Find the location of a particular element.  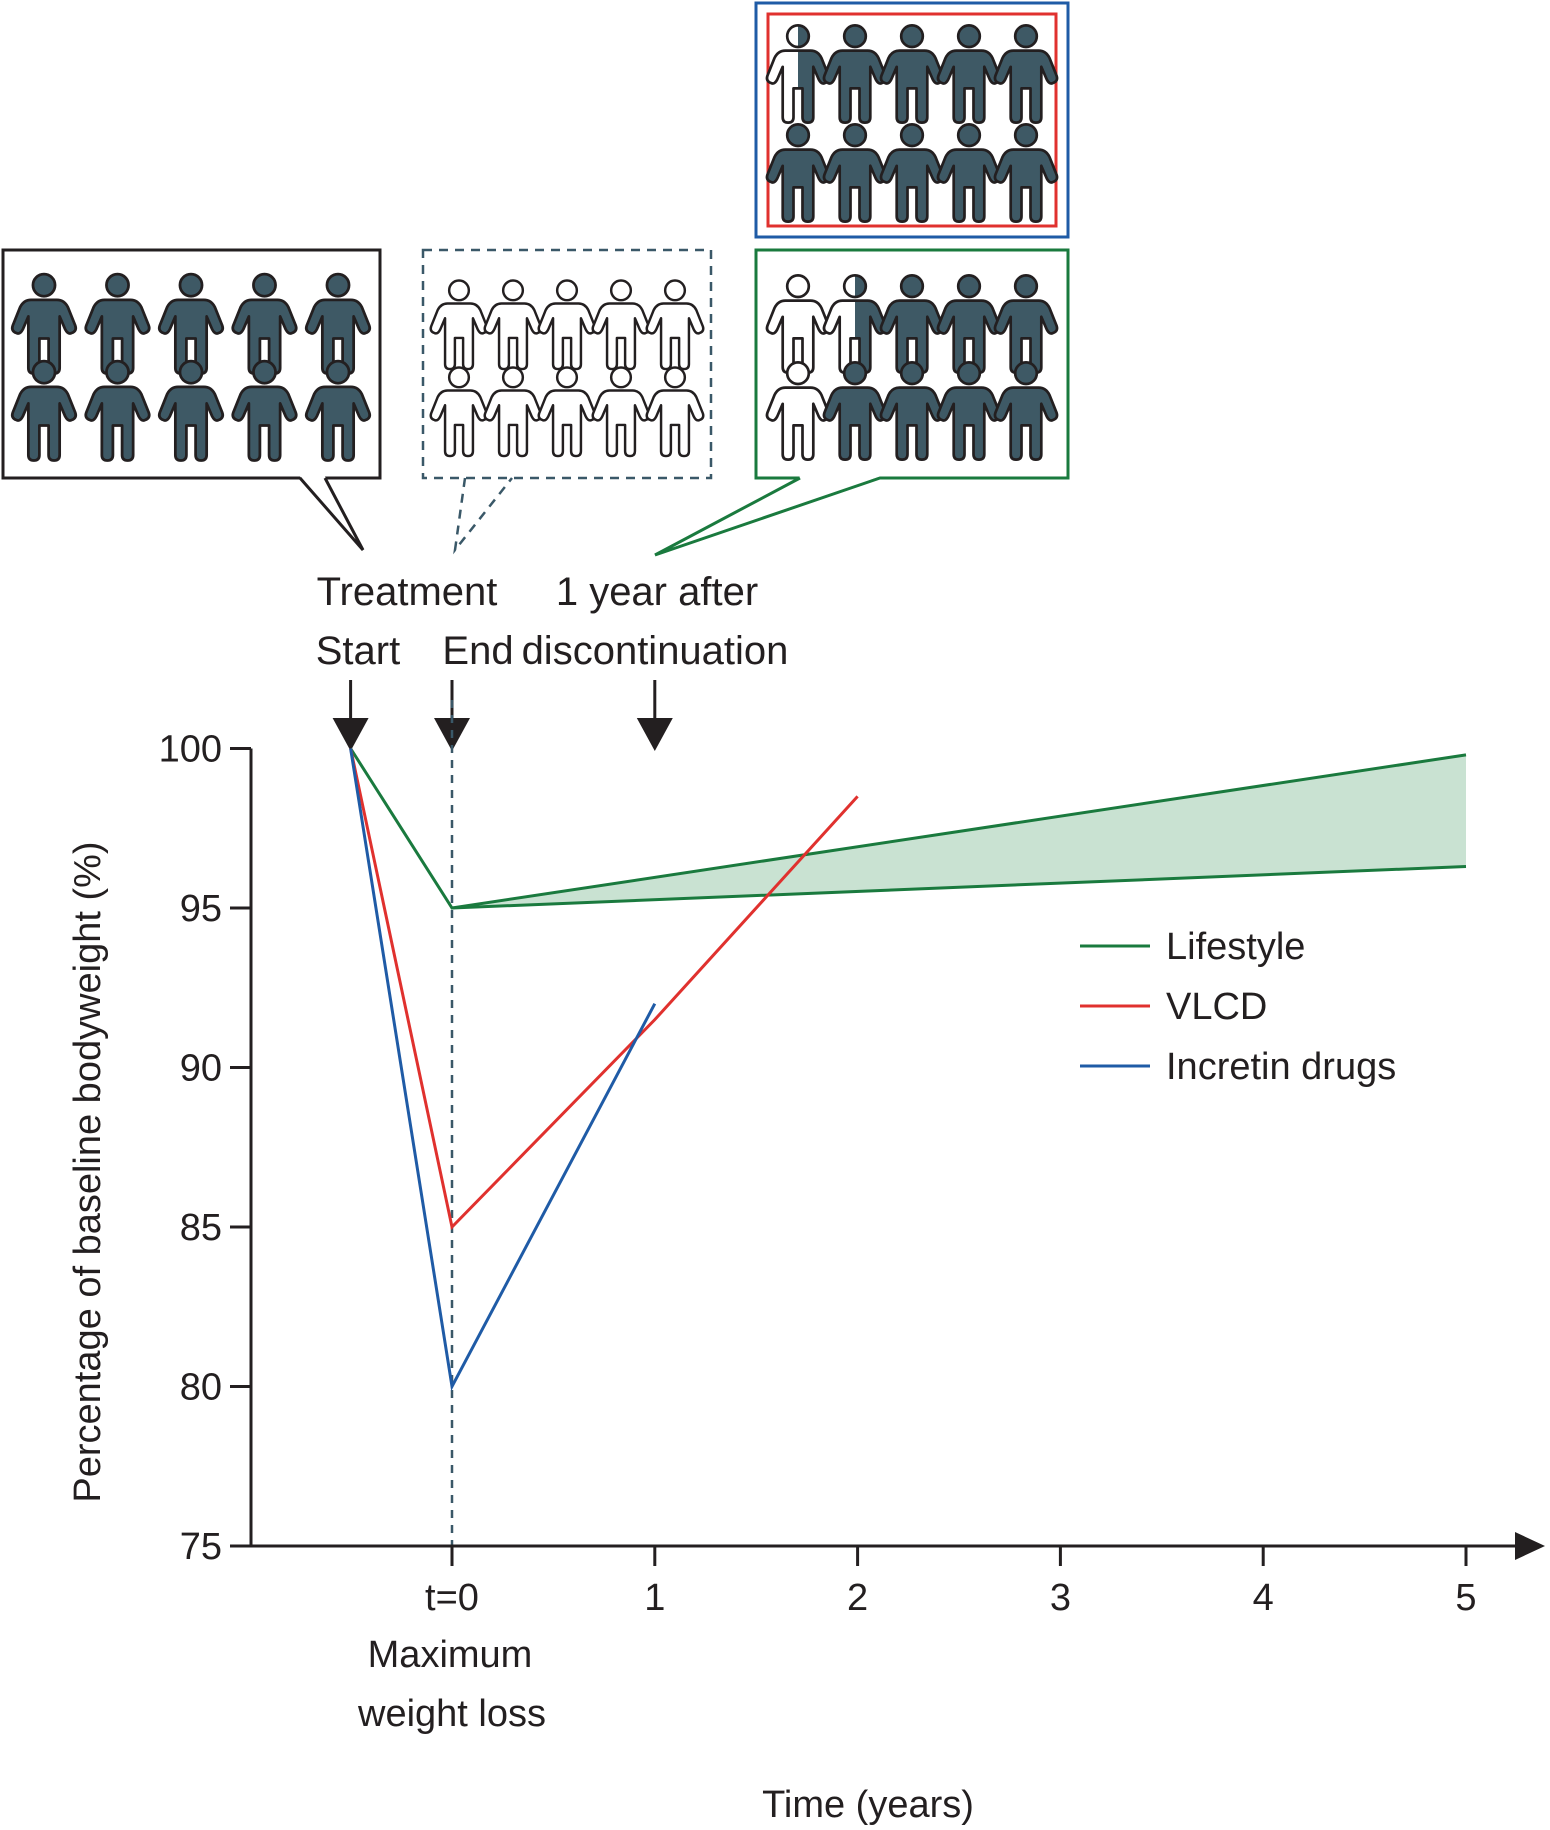

x-tick-label: 4 is located at coordinates (1263, 1598).